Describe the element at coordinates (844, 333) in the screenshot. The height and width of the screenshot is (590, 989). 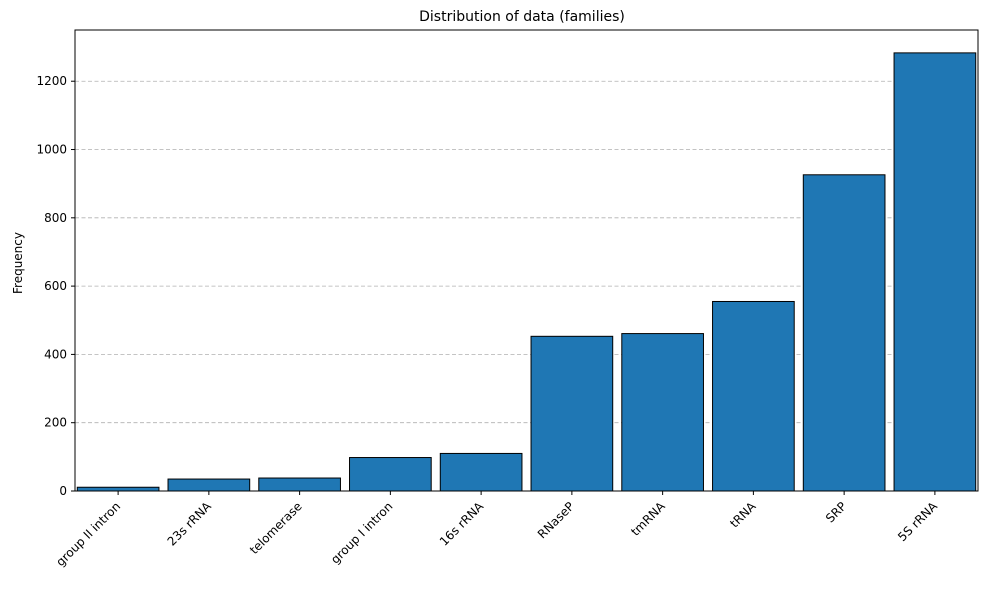
I see `bar-srp` at that location.